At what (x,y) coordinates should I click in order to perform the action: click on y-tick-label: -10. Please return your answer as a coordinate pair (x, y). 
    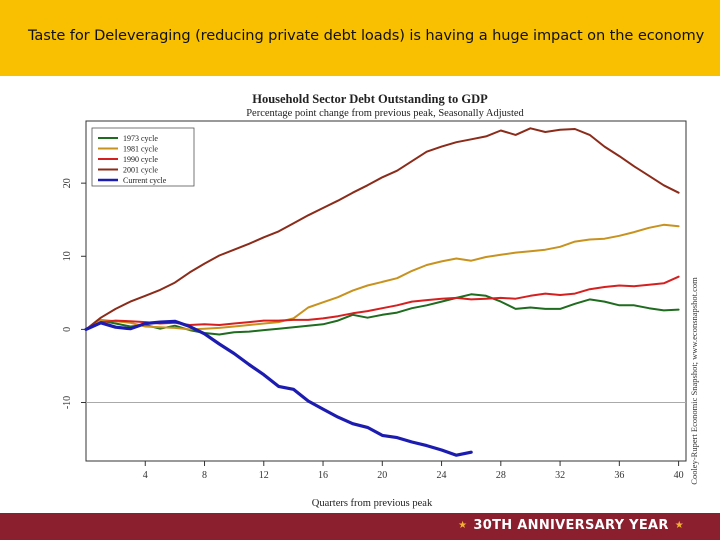
    Looking at the image, I should click on (67, 402).